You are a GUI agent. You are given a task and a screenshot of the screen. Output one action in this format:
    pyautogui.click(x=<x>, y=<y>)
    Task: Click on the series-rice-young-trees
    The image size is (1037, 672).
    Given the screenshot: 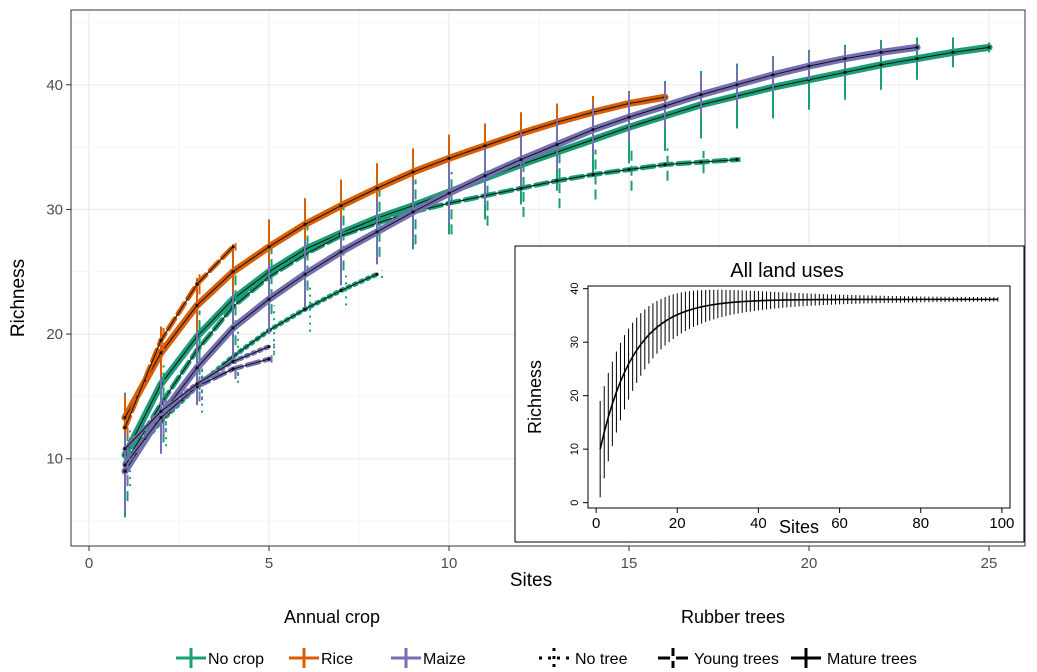 What is the action you would take?
    pyautogui.click(x=179, y=340)
    